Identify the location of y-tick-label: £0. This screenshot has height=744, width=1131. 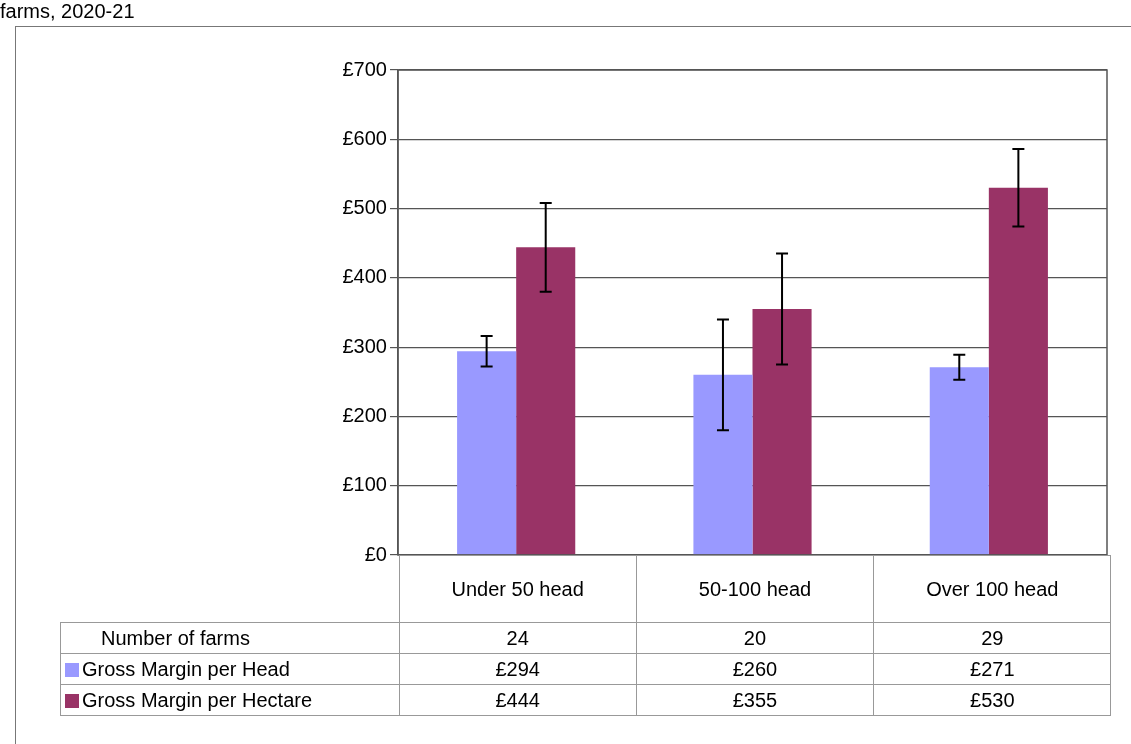
(375, 553).